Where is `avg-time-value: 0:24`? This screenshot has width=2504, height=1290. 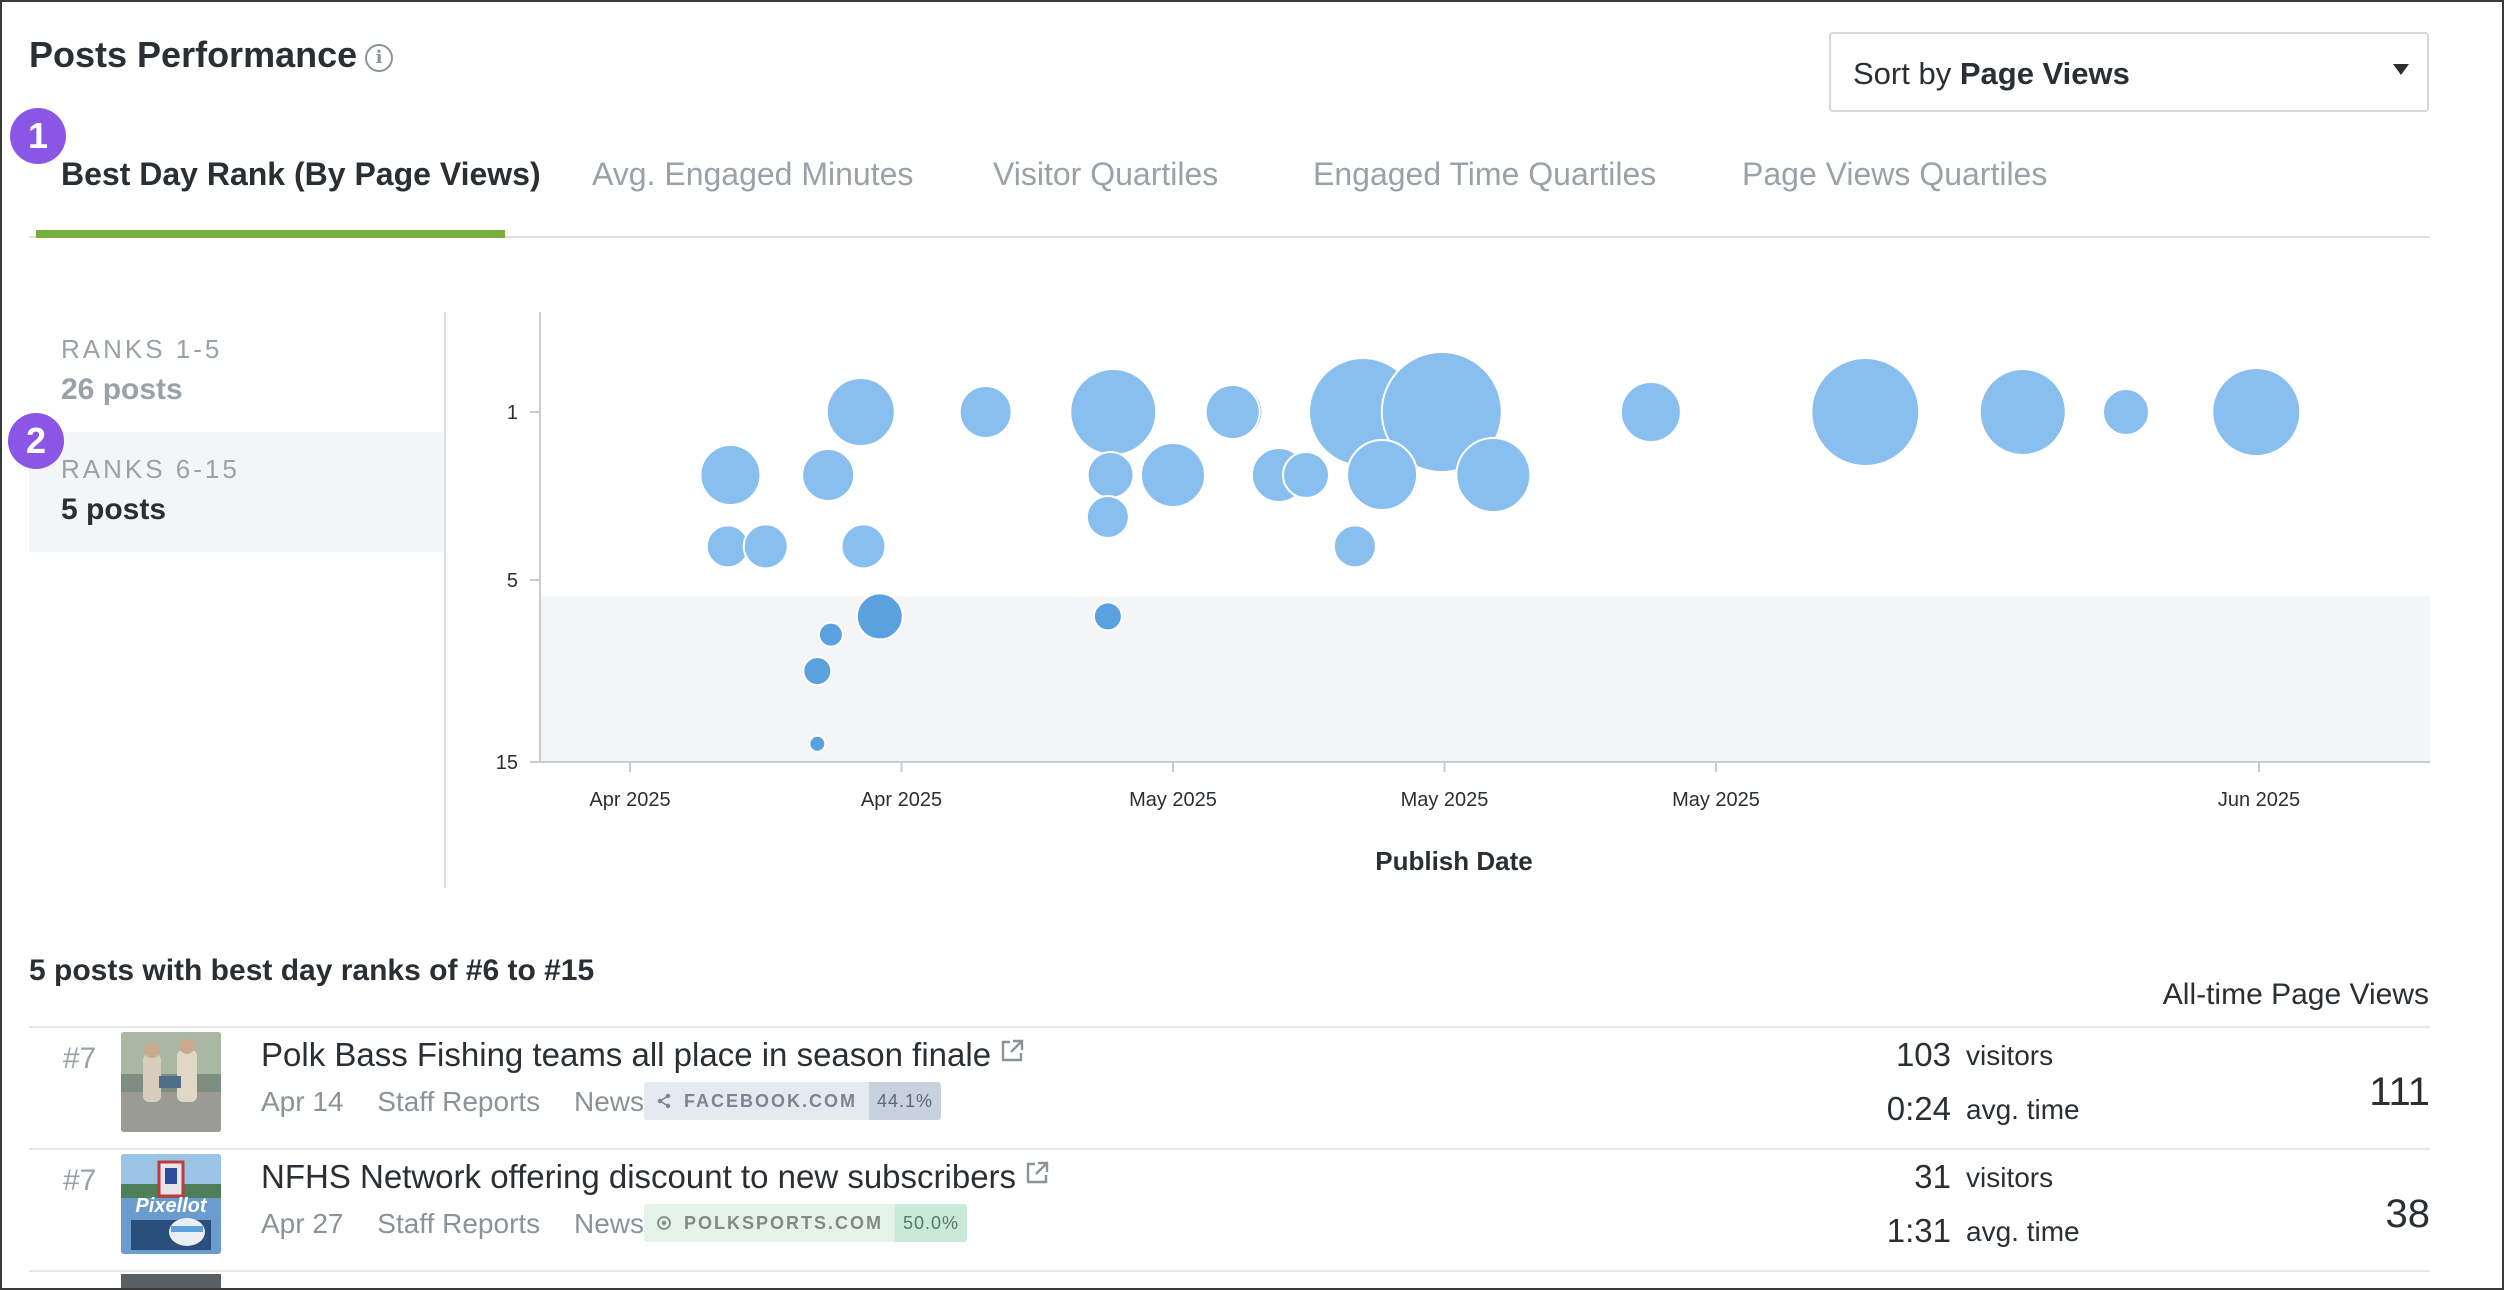 avg-time-value: 0:24 is located at coordinates (1918, 1108).